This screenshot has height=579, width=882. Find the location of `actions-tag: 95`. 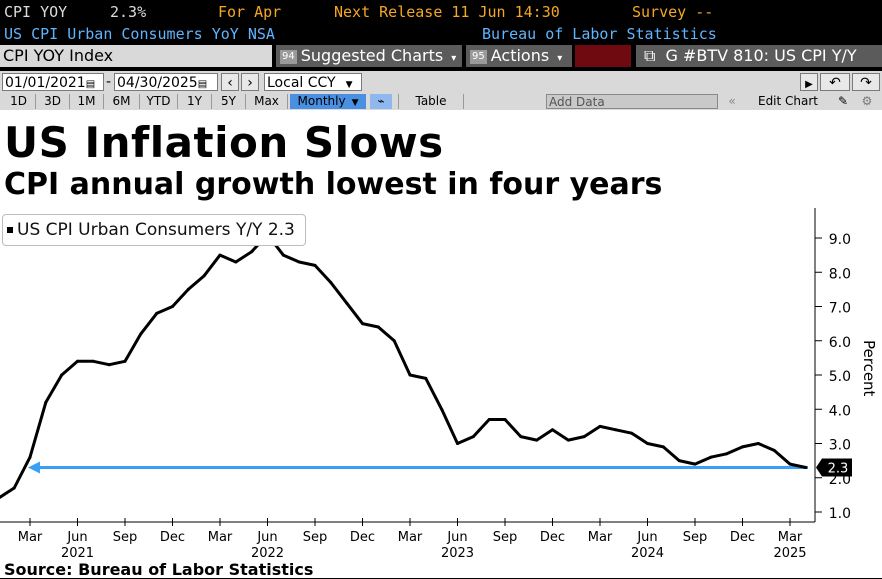

actions-tag: 95 is located at coordinates (478, 56).